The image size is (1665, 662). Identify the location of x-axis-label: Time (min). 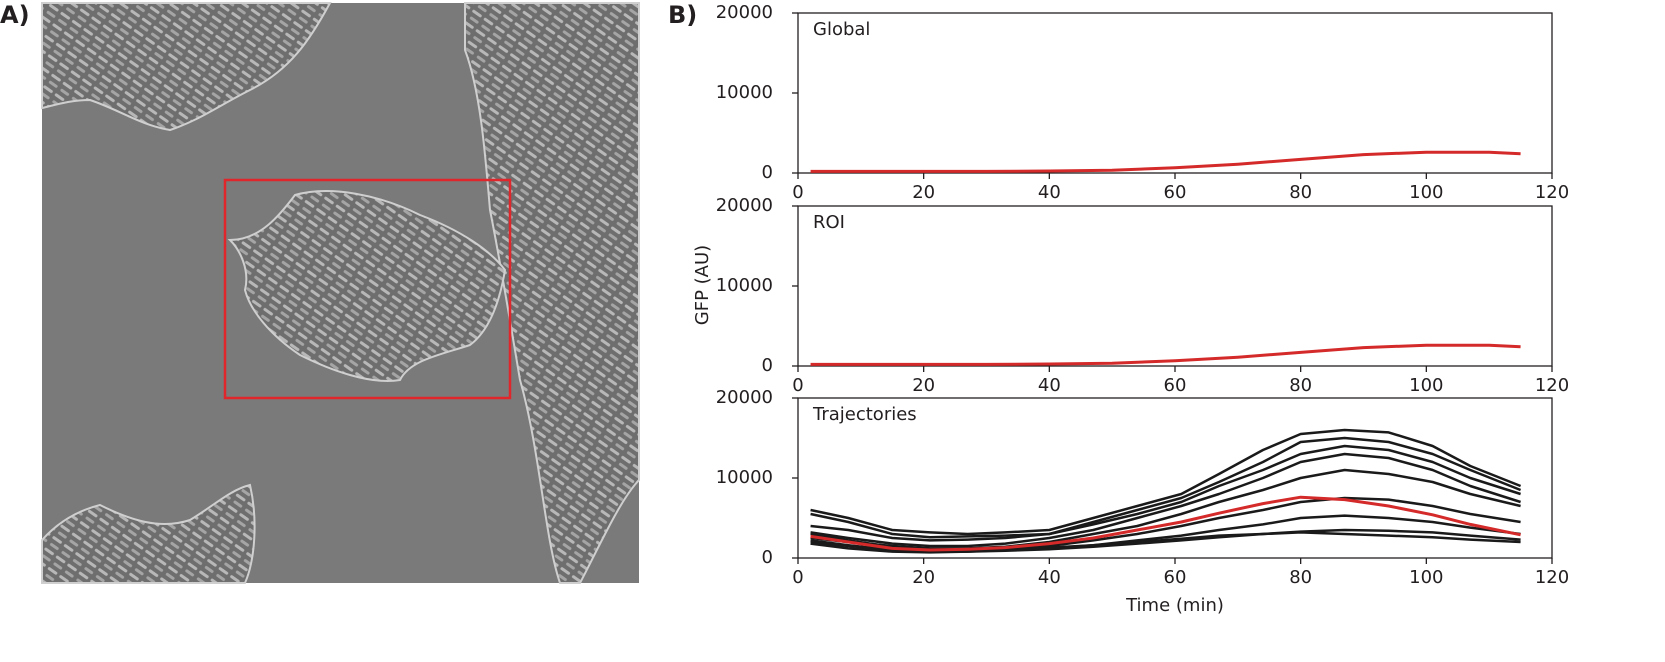
(1174, 605).